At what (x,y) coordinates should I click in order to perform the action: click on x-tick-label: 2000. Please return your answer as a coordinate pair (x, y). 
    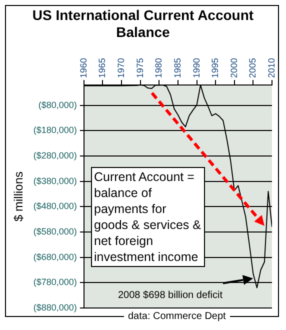
    Looking at the image, I should click on (233, 68).